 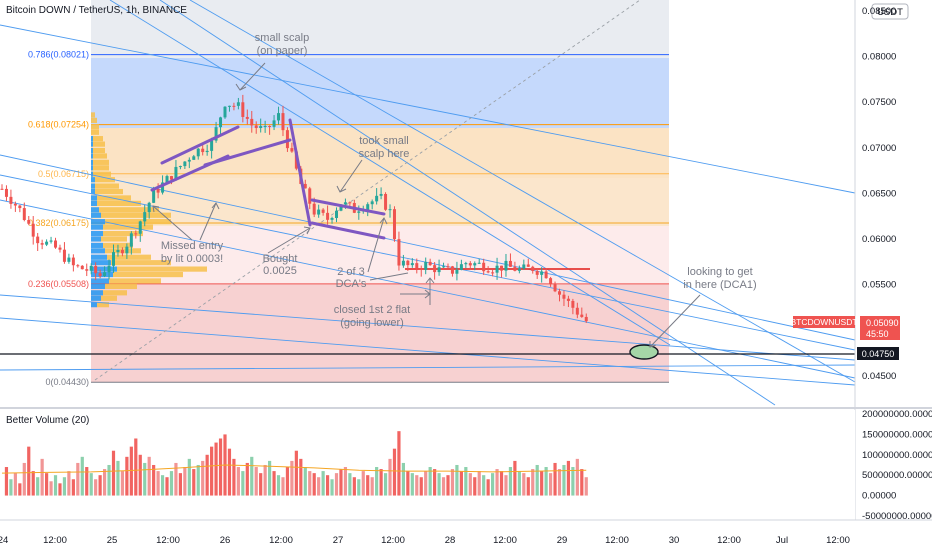 What do you see at coordinates (282, 51) in the screenshot?
I see `annotation-small-scalp-2: (on paper)` at bounding box center [282, 51].